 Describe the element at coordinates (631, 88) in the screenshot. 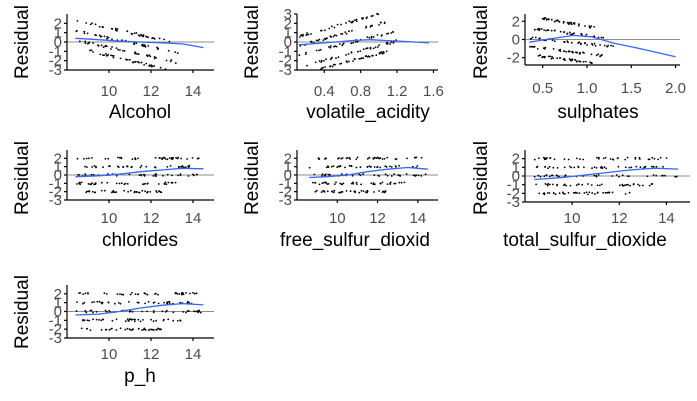

I see `x-tick-label: 1.5` at that location.